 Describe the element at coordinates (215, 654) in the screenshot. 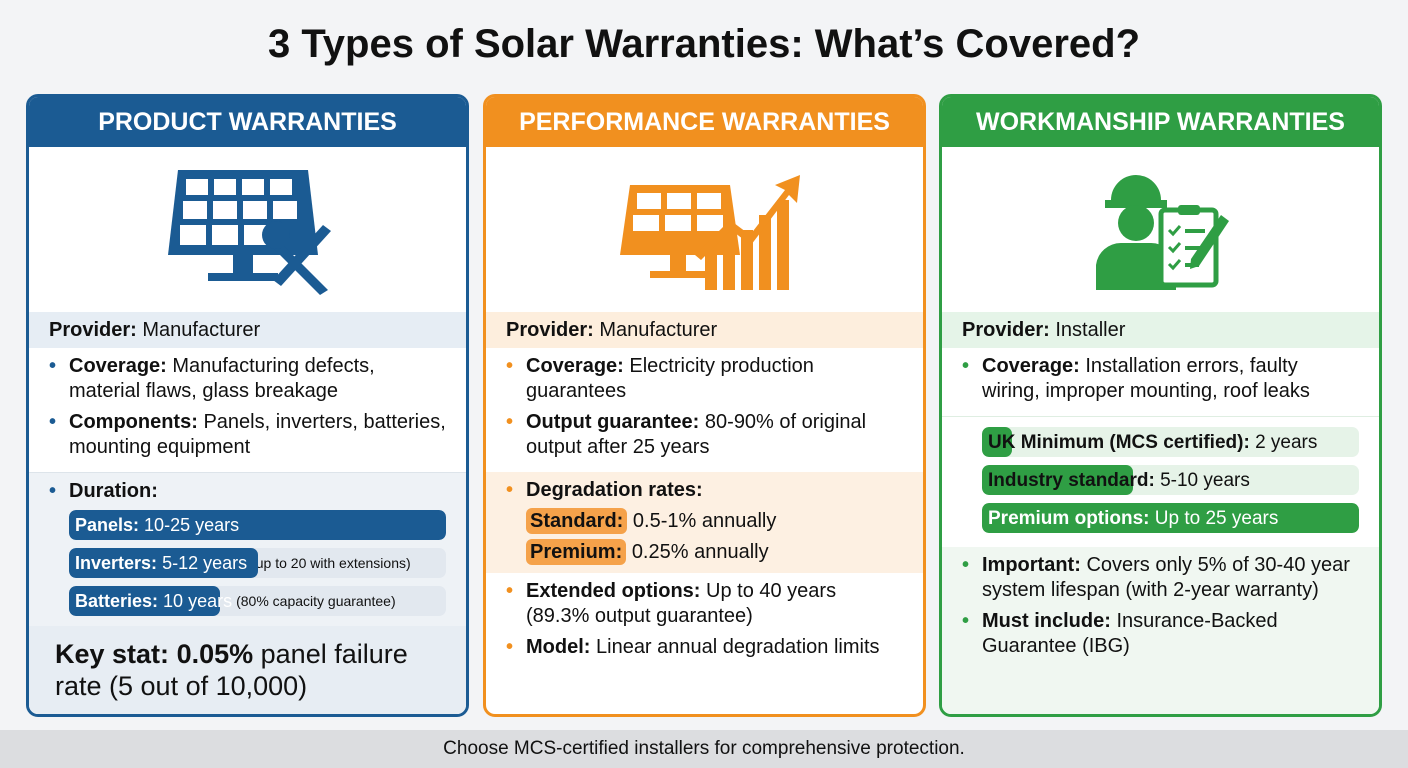

I see `stat-value: 0.05%` at that location.